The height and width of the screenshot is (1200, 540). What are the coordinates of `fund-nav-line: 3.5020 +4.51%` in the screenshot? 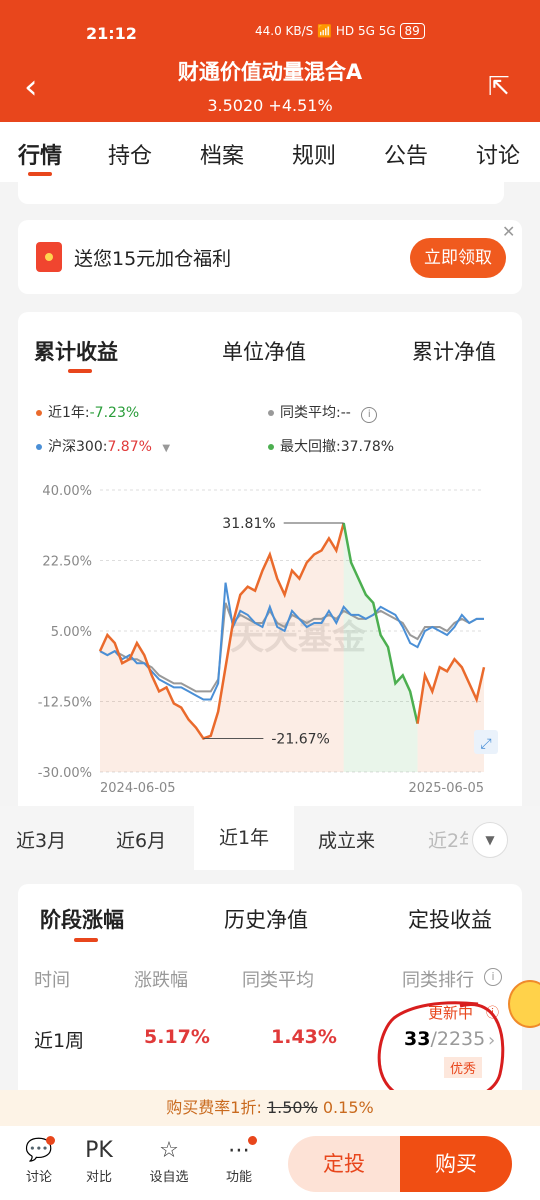 It's located at (270, 105).